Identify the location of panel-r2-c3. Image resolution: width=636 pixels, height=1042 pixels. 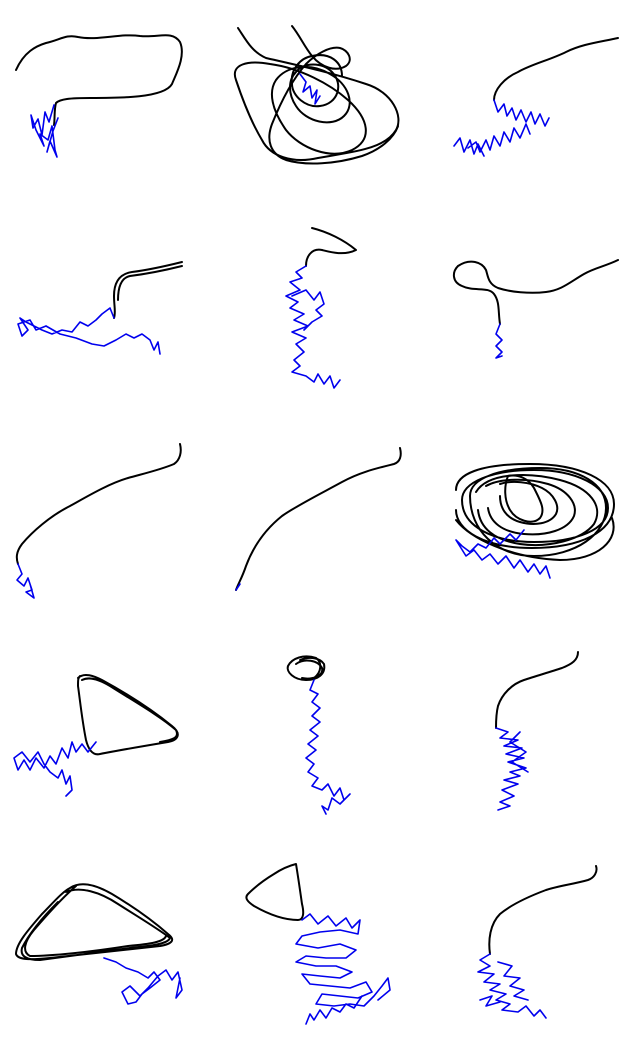
(535, 309).